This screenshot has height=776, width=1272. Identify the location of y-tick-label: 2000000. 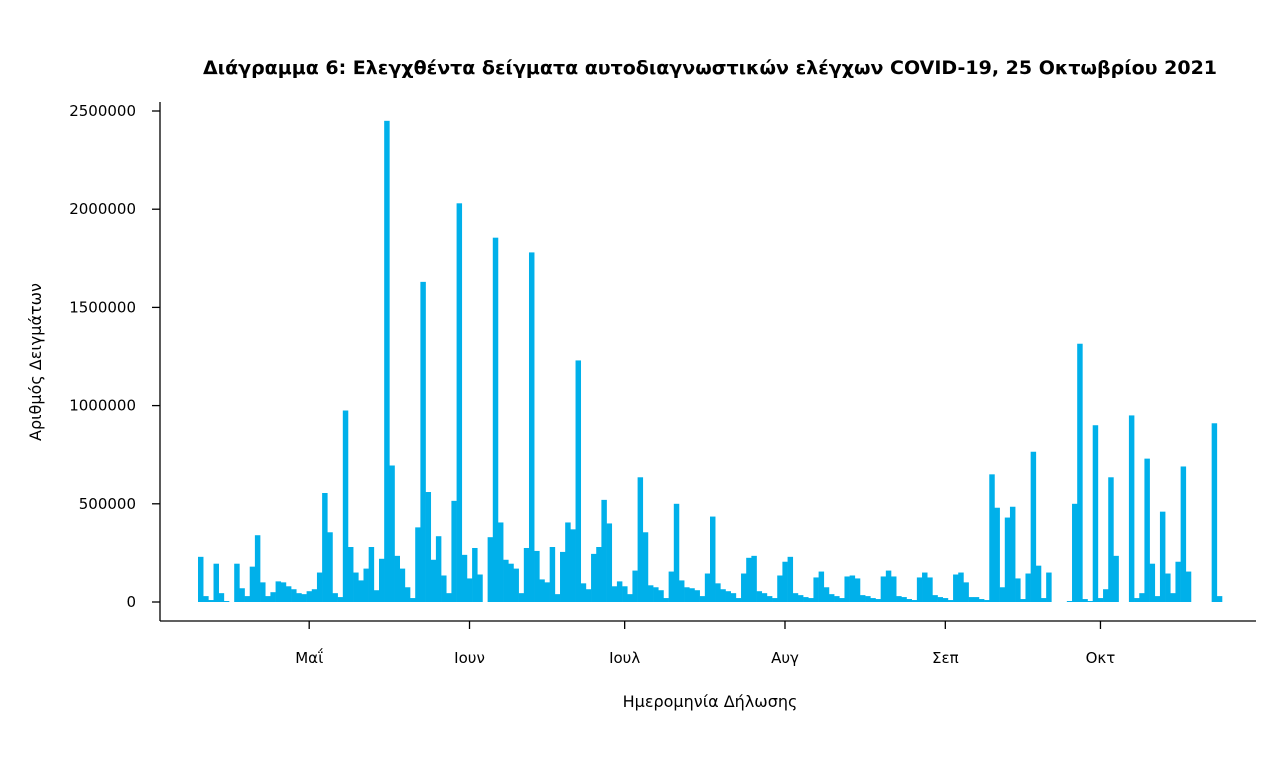
(102, 209).